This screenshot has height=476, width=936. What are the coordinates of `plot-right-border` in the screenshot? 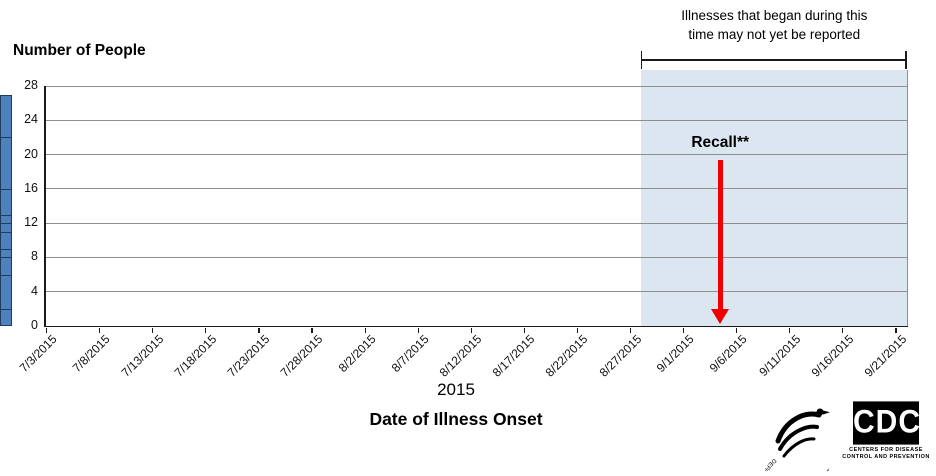 It's located at (907, 198).